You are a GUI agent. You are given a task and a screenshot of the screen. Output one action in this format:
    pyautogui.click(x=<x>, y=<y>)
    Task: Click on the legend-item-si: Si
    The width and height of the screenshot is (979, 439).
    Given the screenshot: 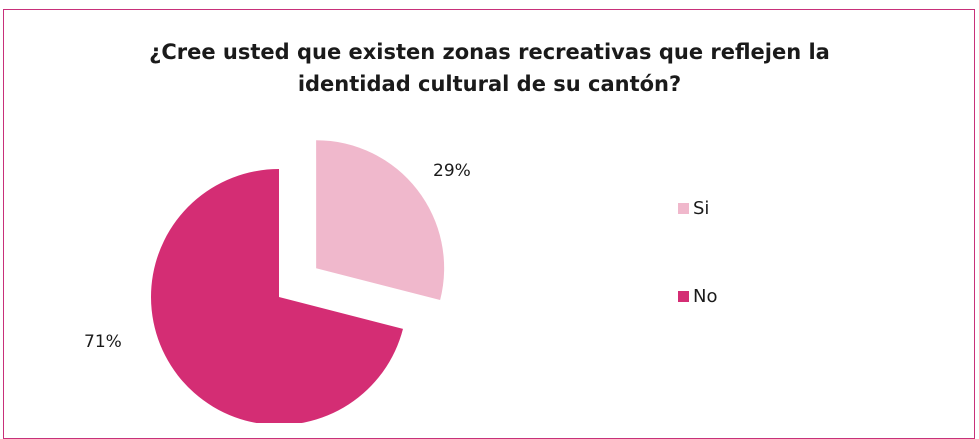 What is the action you would take?
    pyautogui.click(x=697, y=208)
    